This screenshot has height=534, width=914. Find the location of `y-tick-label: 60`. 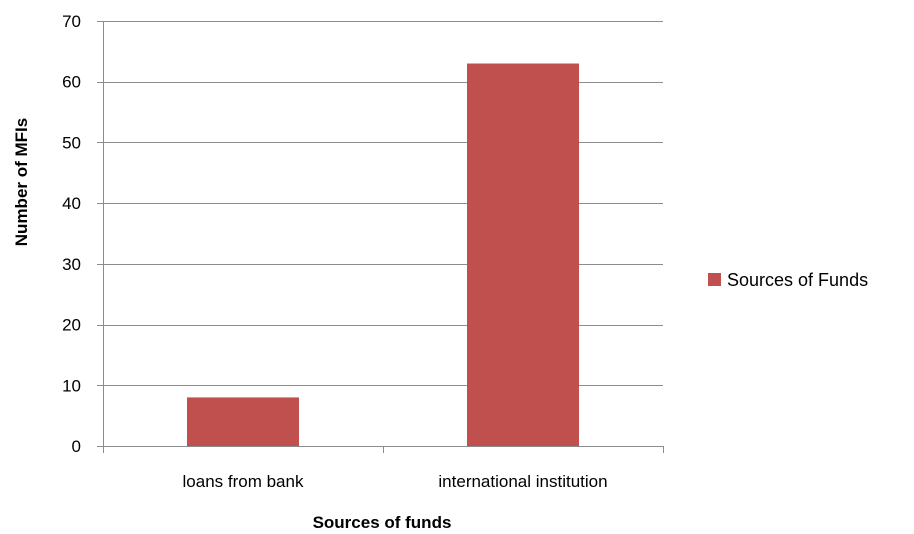

y-tick-label: 60 is located at coordinates (71, 82).